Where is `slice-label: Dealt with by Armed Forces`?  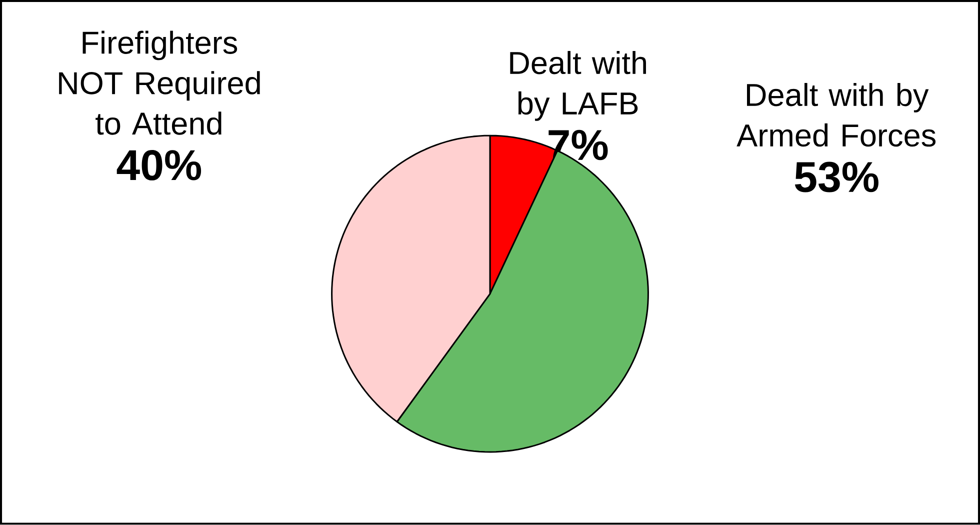
slice-label: Dealt with by Armed Forces is located at coordinates (836, 115).